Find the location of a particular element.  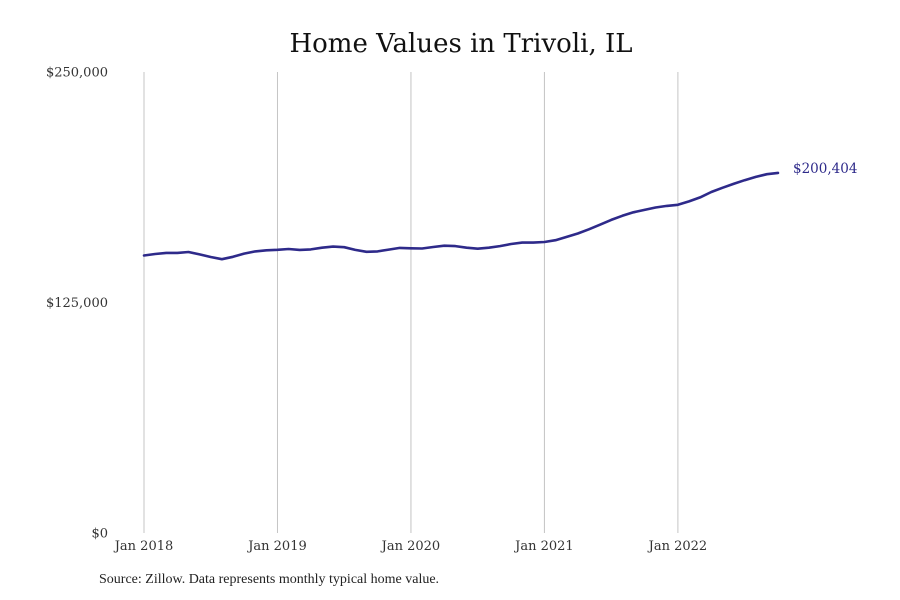

series-line is located at coordinates (461, 216).